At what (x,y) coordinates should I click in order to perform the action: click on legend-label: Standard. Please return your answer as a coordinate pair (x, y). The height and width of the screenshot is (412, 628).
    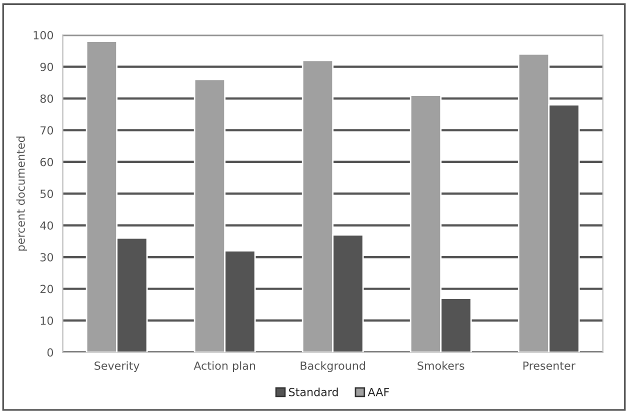
    Looking at the image, I should click on (313, 392).